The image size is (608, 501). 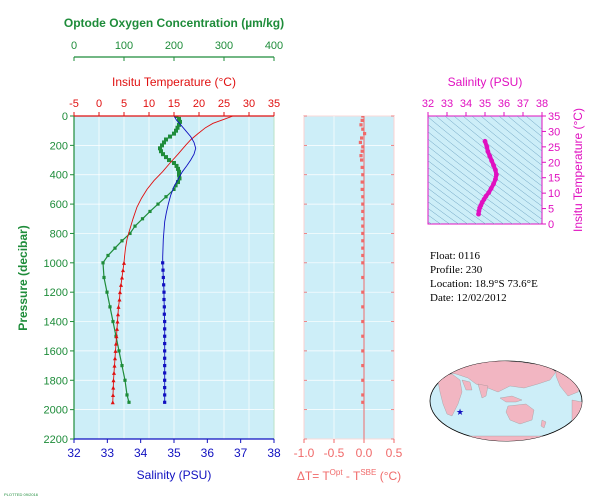 I want to click on ts-temperature-tick-label: 25, so click(x=554, y=148).